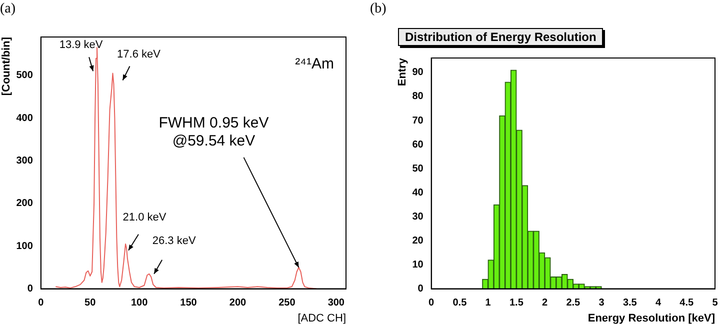 The image size is (723, 325). Describe the element at coordinates (139, 303) in the screenshot. I see `x-tick-label: 100` at that location.